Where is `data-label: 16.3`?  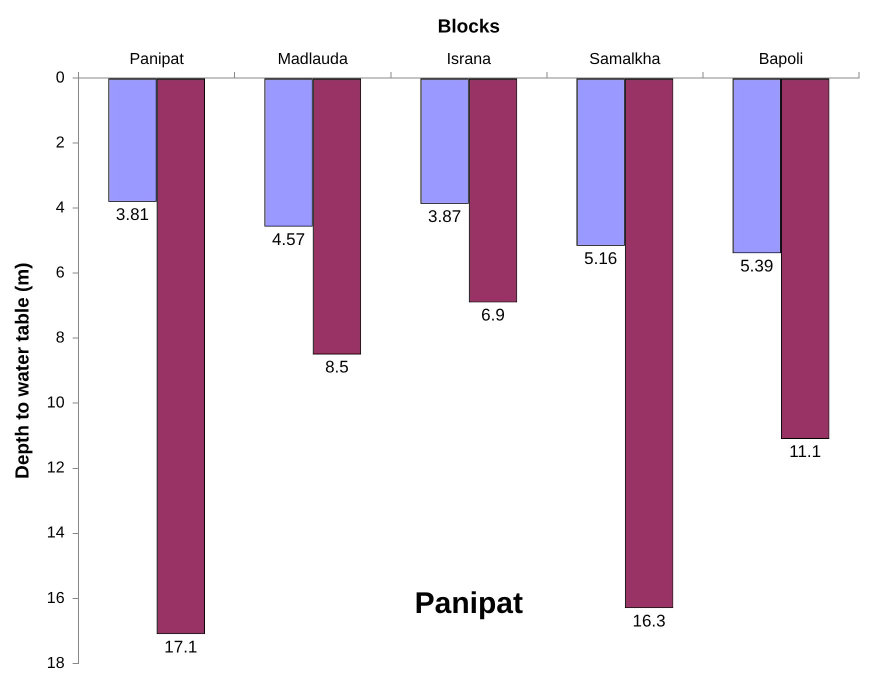
data-label: 16.3 is located at coordinates (649, 620).